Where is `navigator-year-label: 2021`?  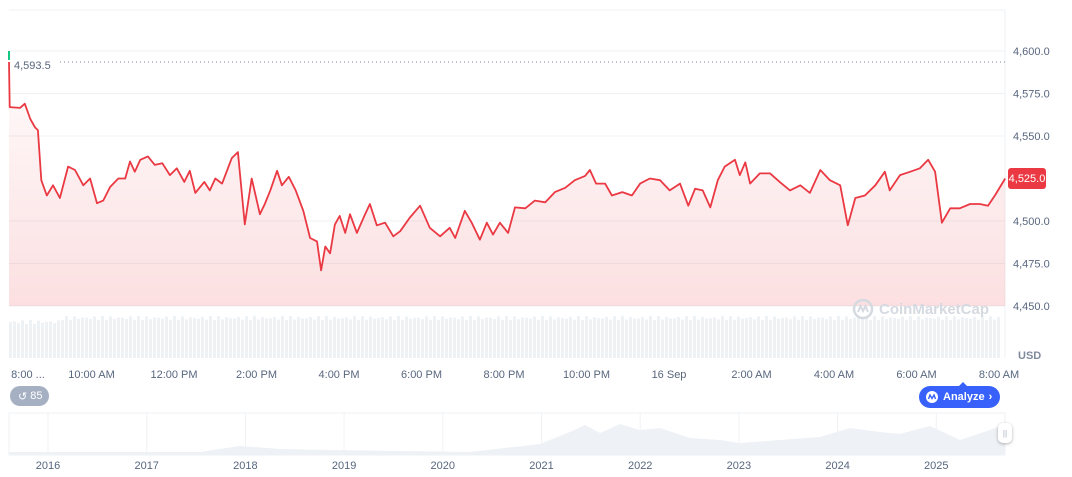 navigator-year-label: 2021 is located at coordinates (541, 466).